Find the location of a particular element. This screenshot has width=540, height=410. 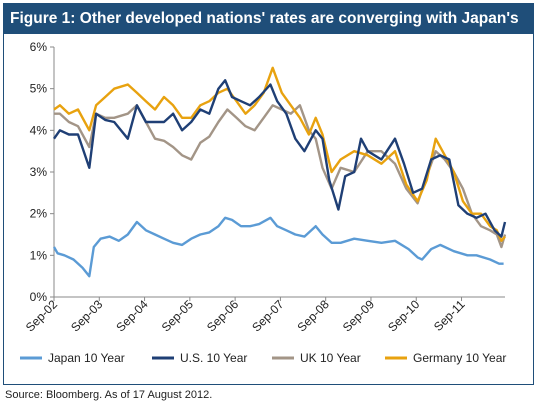

series-line-japan-10-year is located at coordinates (278, 247).